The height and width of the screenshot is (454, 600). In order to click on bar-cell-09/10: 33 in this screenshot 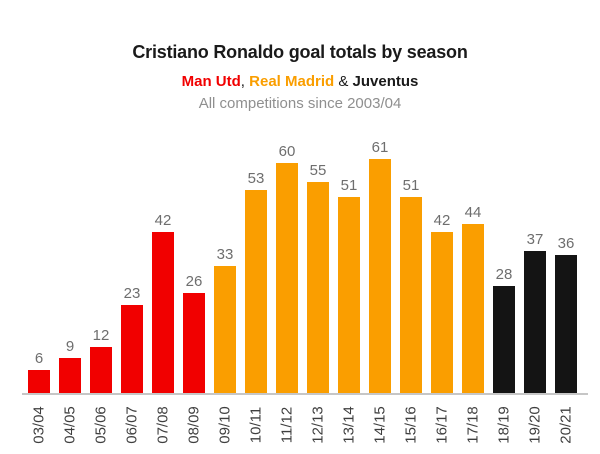, I will do `click(225, 320)`.